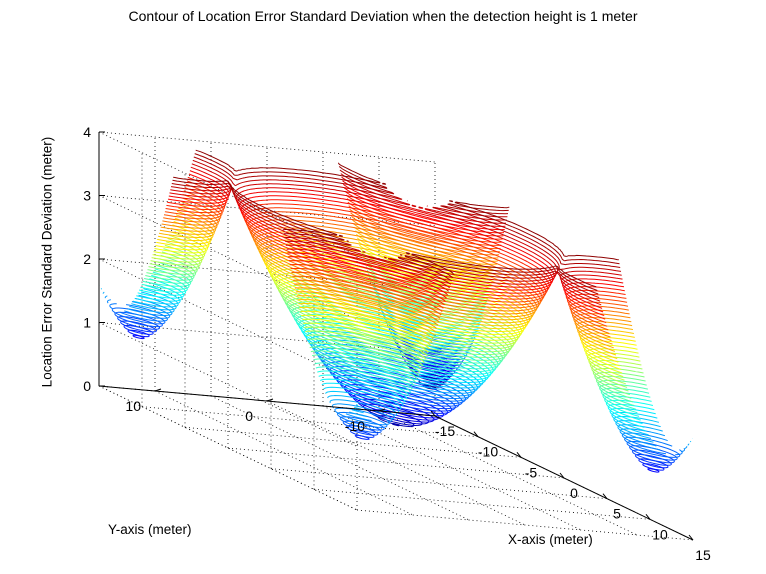 This screenshot has height=574, width=766. What do you see at coordinates (703, 555) in the screenshot?
I see `x-tick-label: 15` at bounding box center [703, 555].